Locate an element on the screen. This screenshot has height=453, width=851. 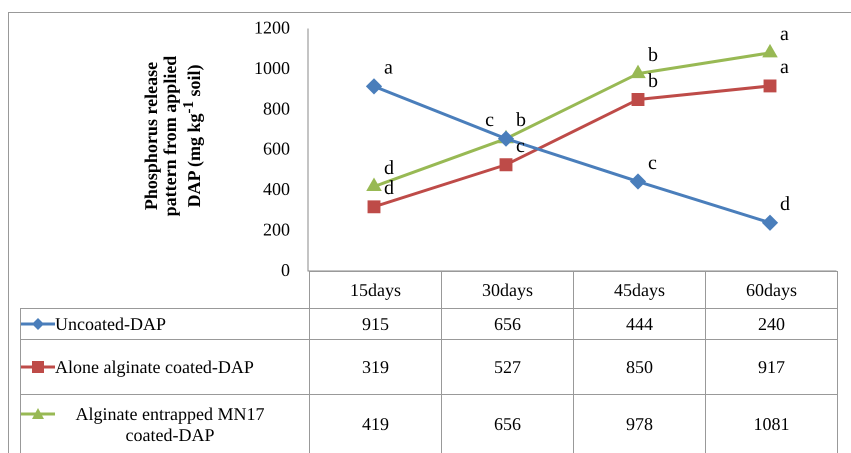
y-tick-label: 200 is located at coordinates (276, 230).